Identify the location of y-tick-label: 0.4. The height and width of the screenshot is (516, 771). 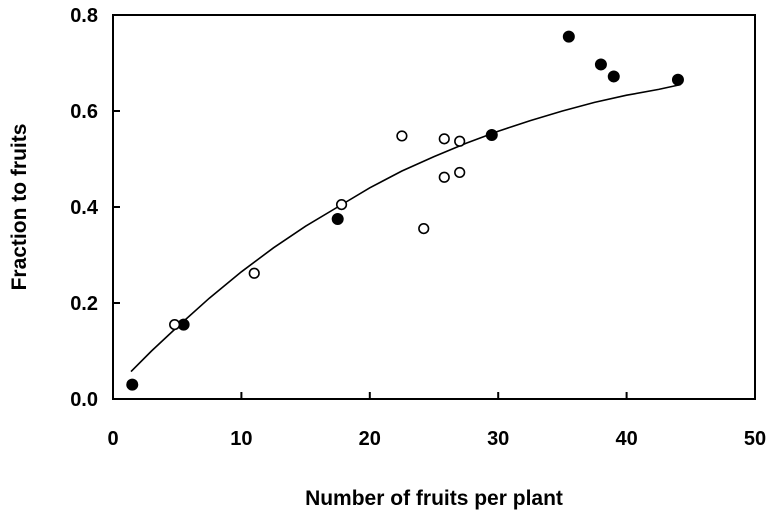
(84, 208).